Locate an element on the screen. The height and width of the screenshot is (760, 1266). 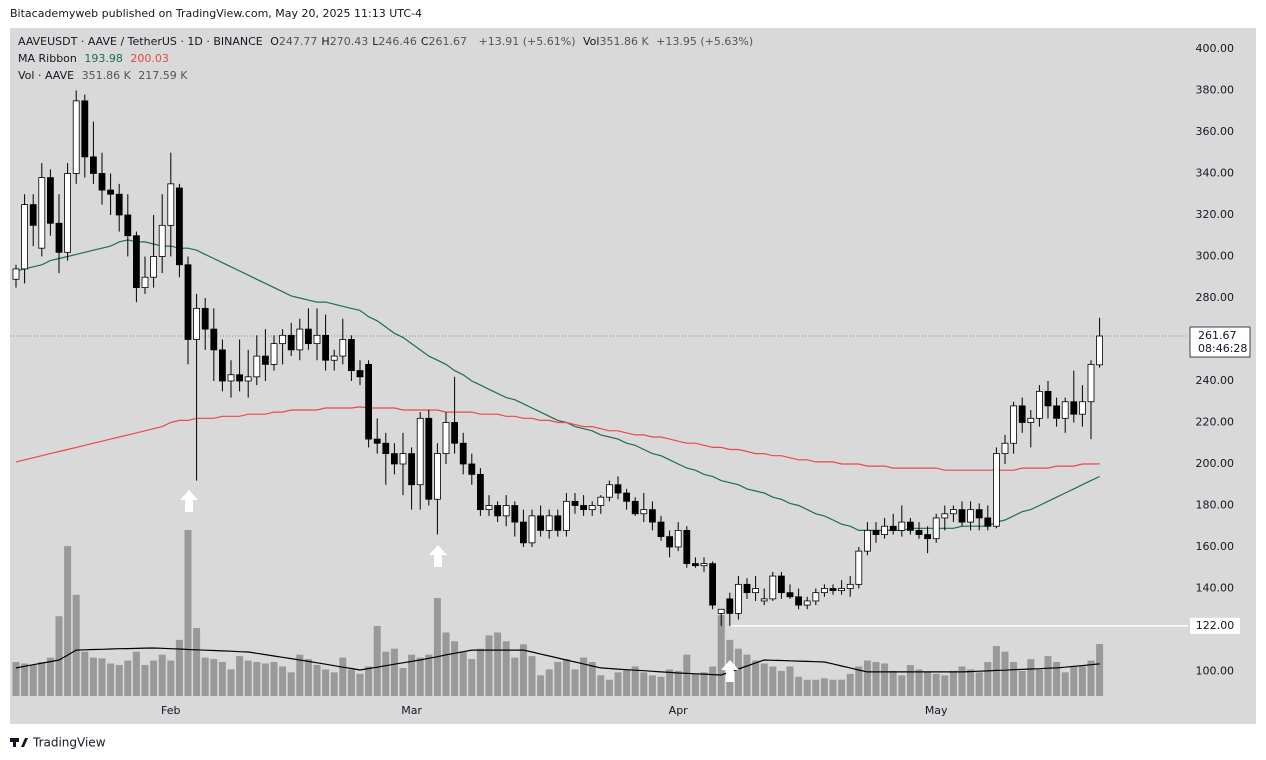
y-tick-label: 400.00 is located at coordinates (1215, 48).